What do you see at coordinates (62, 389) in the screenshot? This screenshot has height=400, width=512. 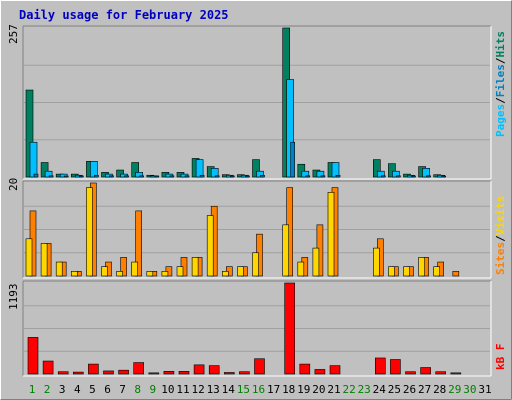 I see `x-label-day-3: 3` at bounding box center [62, 389].